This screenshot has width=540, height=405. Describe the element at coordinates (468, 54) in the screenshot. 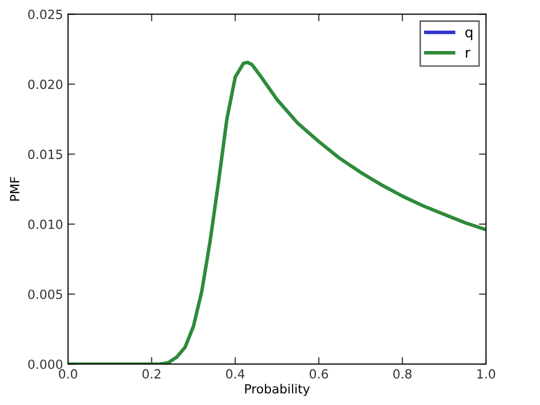

I see `legend-label: r` at that location.